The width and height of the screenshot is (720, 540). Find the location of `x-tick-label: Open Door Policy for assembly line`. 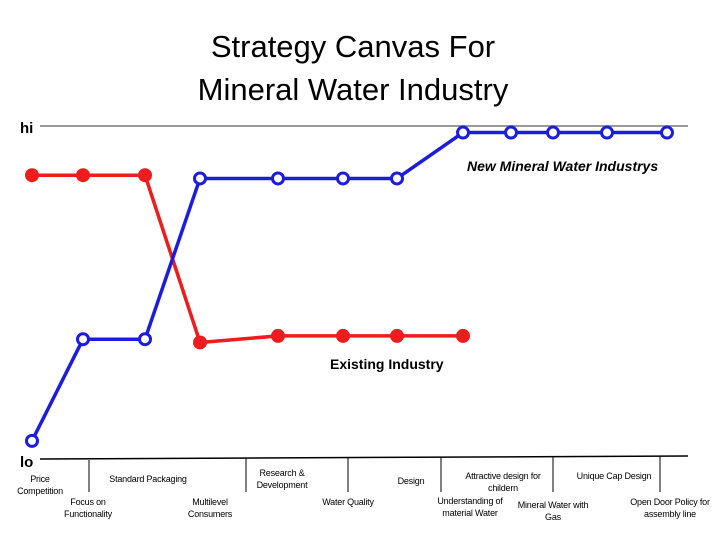

x-tick-label: Open Door Policy for assembly line is located at coordinates (670, 508).